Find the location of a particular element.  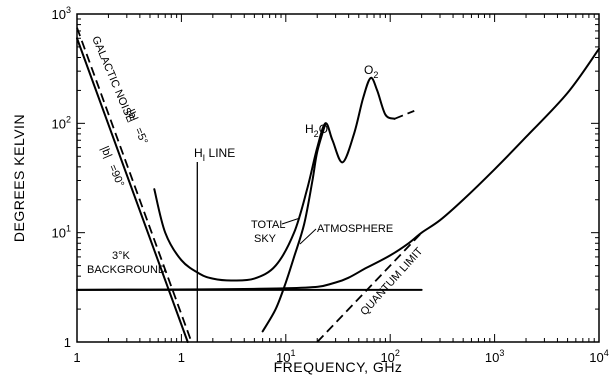

x-tick-label: 10² is located at coordinates (389, 356).